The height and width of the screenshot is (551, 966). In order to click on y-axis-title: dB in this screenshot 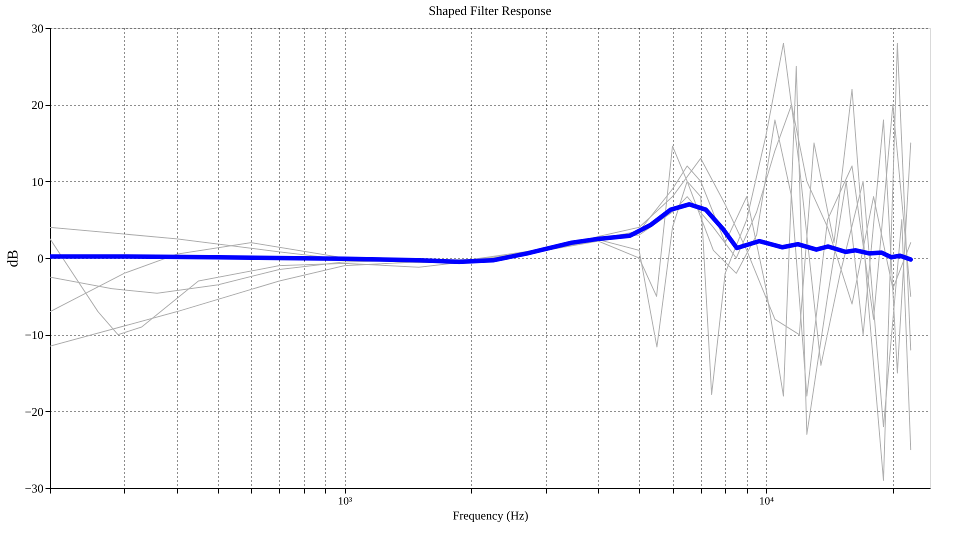, I will do `click(14, 259)`.